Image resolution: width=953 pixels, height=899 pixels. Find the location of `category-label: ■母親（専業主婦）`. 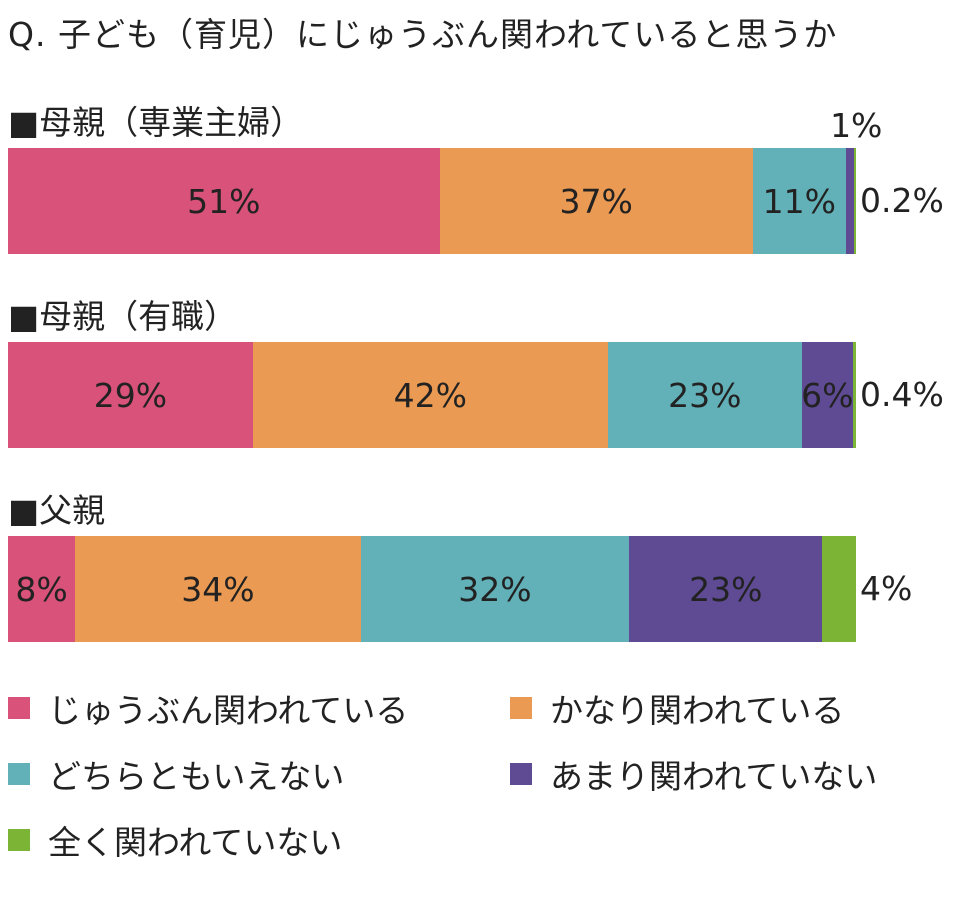

category-label: ■母親（専業主婦） is located at coordinates (156, 122).